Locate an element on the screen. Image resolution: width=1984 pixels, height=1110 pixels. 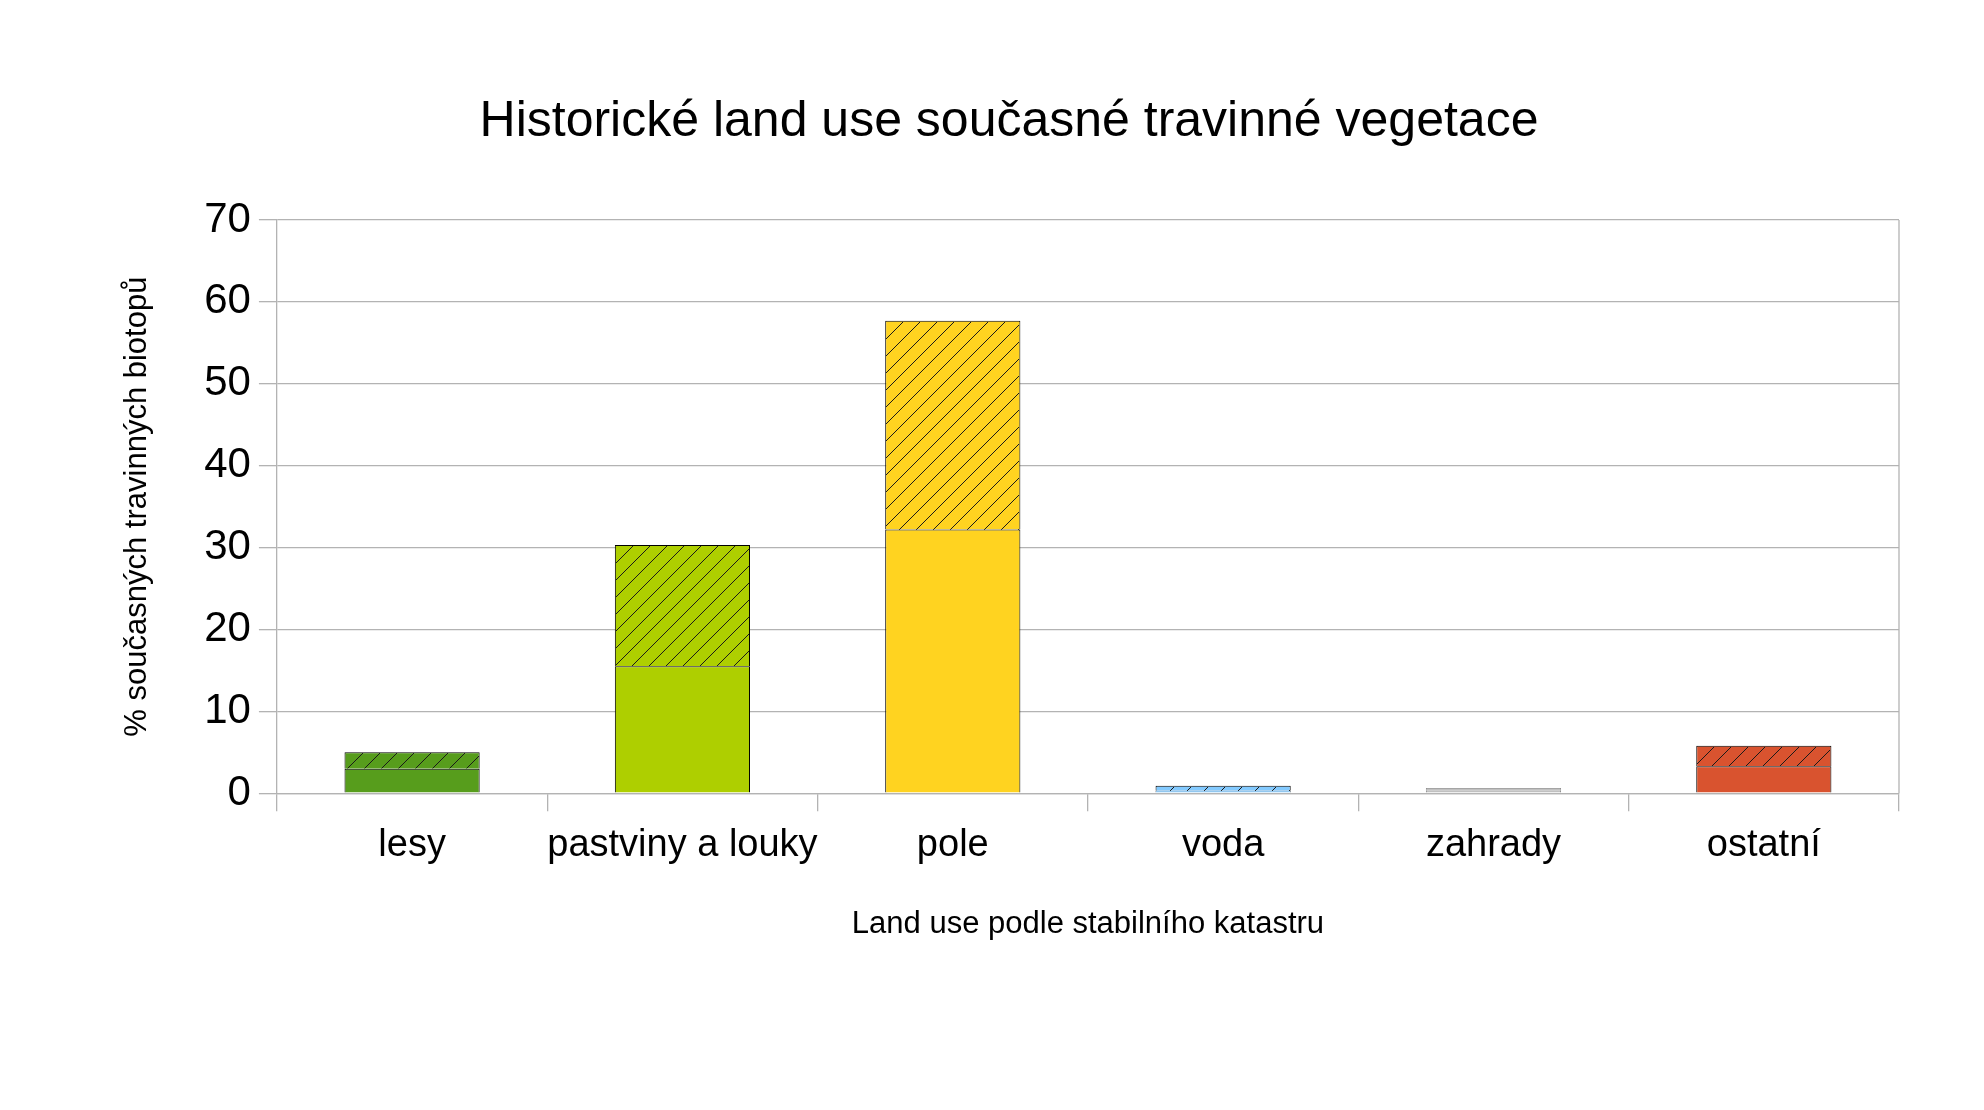
y-tick-label: 30 is located at coordinates (227, 545).